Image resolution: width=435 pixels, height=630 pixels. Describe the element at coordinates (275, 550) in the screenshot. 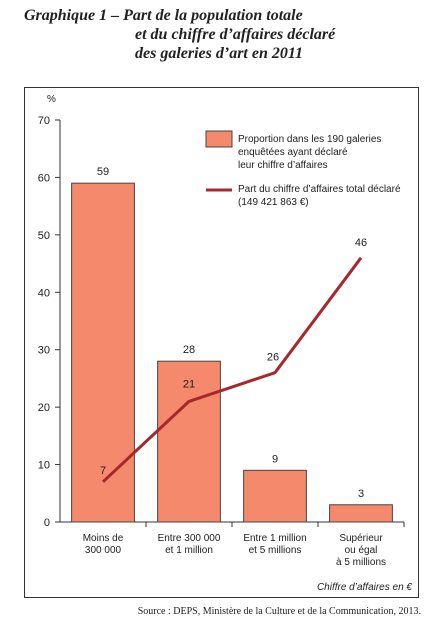

I see `x-category-label-line: et 5 millions` at that location.